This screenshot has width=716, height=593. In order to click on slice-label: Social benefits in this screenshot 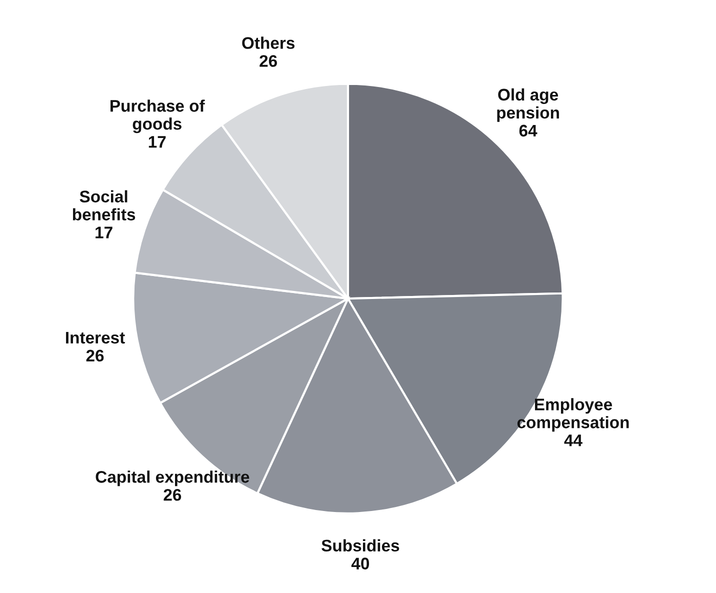, I will do `click(104, 205)`.